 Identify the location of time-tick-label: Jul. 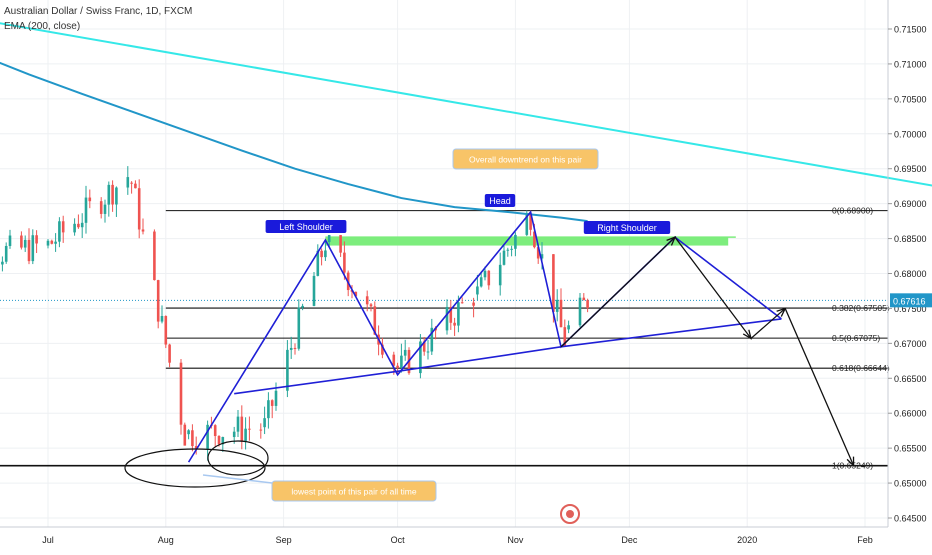
(48, 540).